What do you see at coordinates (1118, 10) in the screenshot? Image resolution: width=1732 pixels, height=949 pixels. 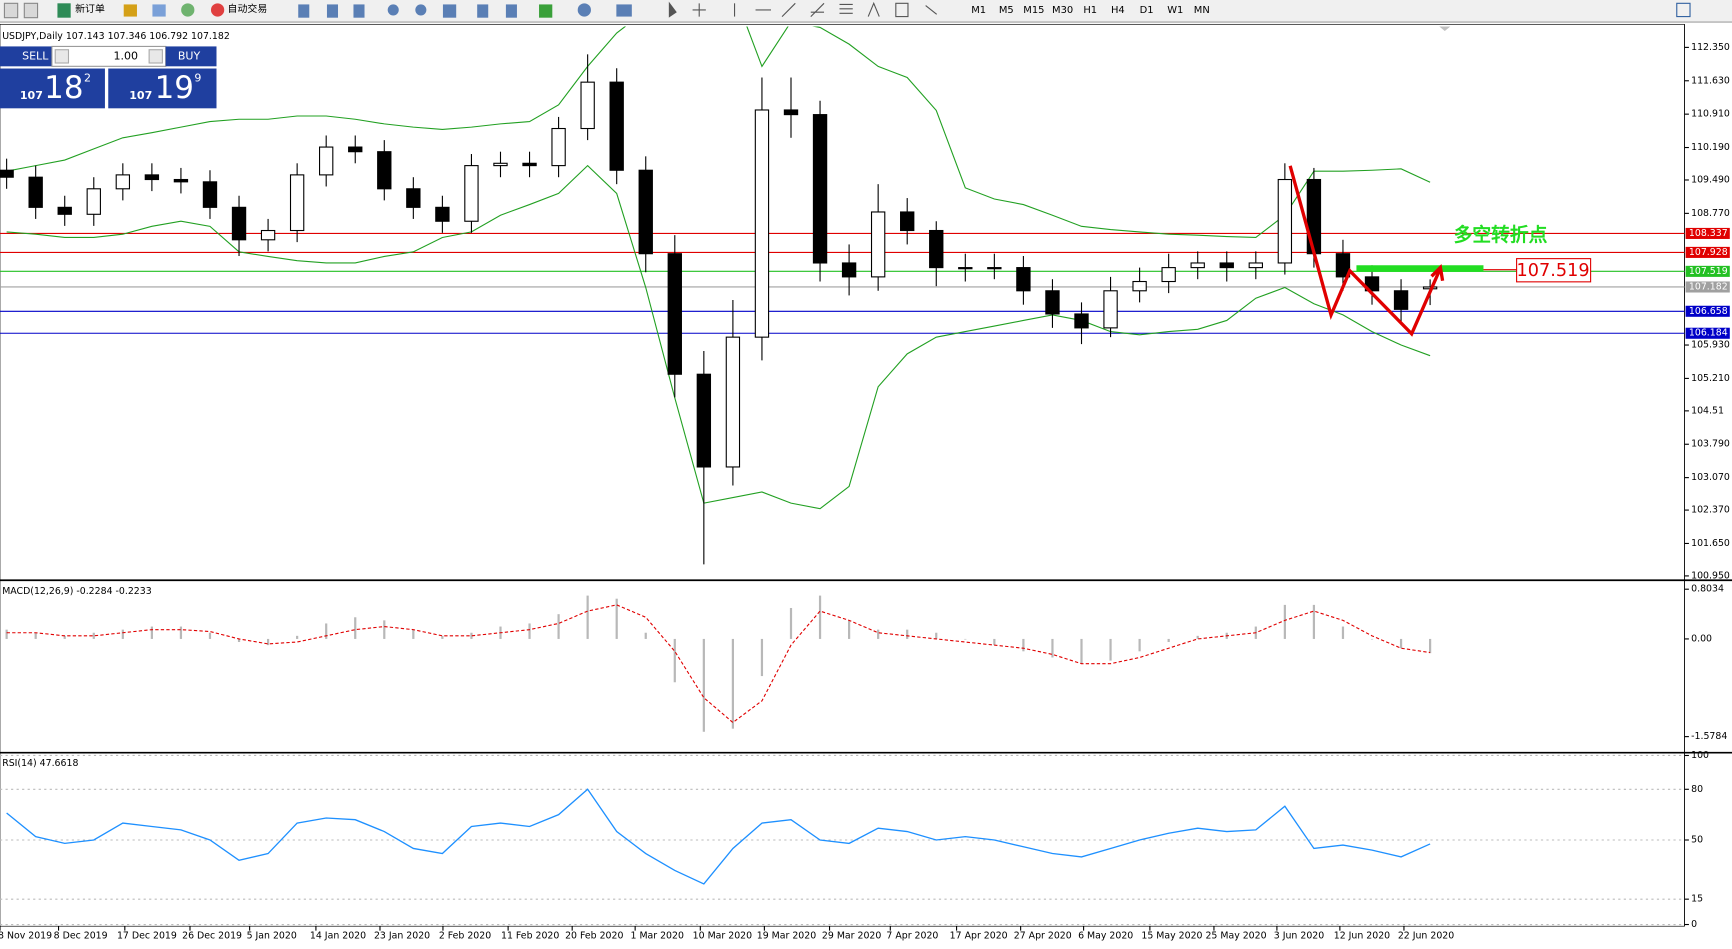 I see `timeframe-button: H4` at bounding box center [1118, 10].